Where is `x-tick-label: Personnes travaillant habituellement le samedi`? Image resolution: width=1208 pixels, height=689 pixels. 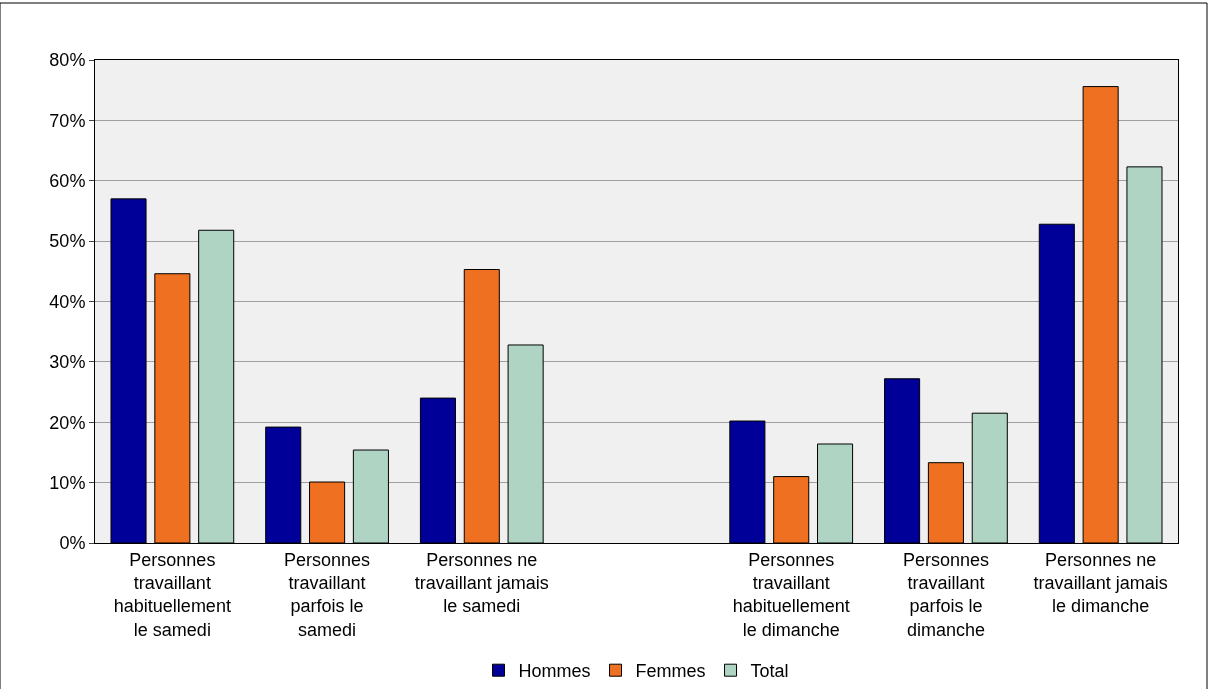
x-tick-label: Personnes travaillant habituellement le samedi is located at coordinates (172, 594).